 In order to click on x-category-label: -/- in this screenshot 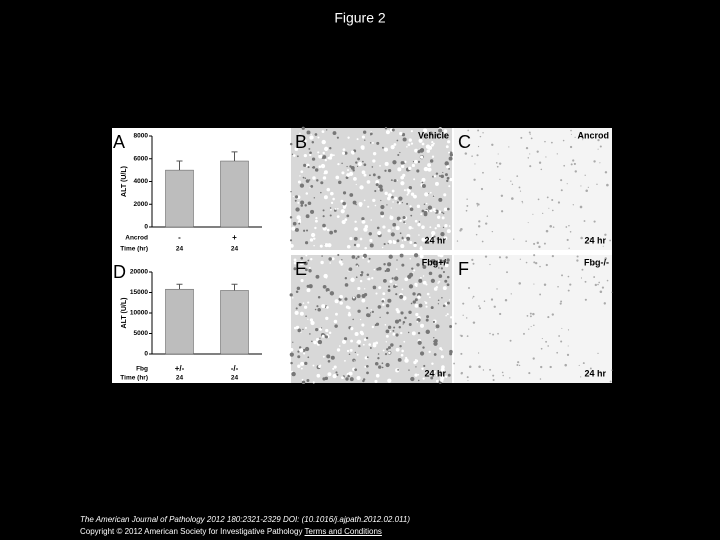, I will do `click(235, 368)`.